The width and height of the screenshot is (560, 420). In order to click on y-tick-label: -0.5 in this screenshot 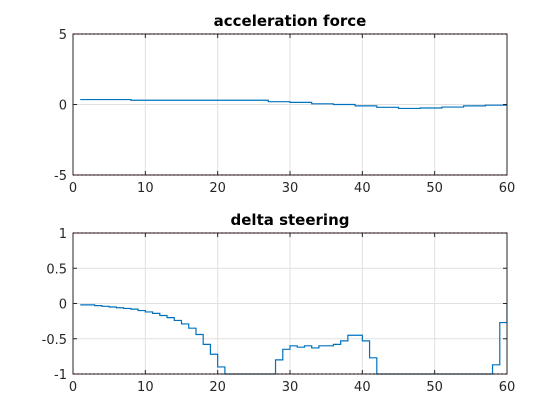, I will do `click(54, 340)`.